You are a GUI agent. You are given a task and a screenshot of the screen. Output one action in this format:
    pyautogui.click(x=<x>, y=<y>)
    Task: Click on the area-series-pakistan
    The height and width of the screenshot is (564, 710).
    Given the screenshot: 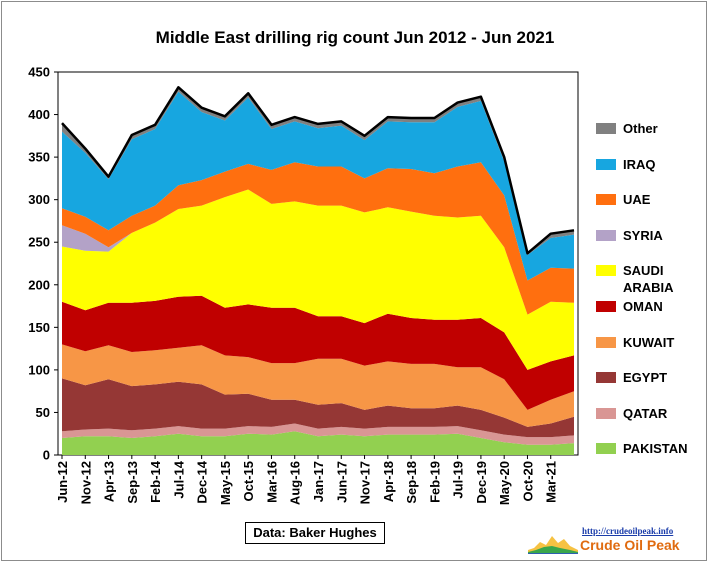 What is the action you would take?
    pyautogui.click(x=318, y=443)
    